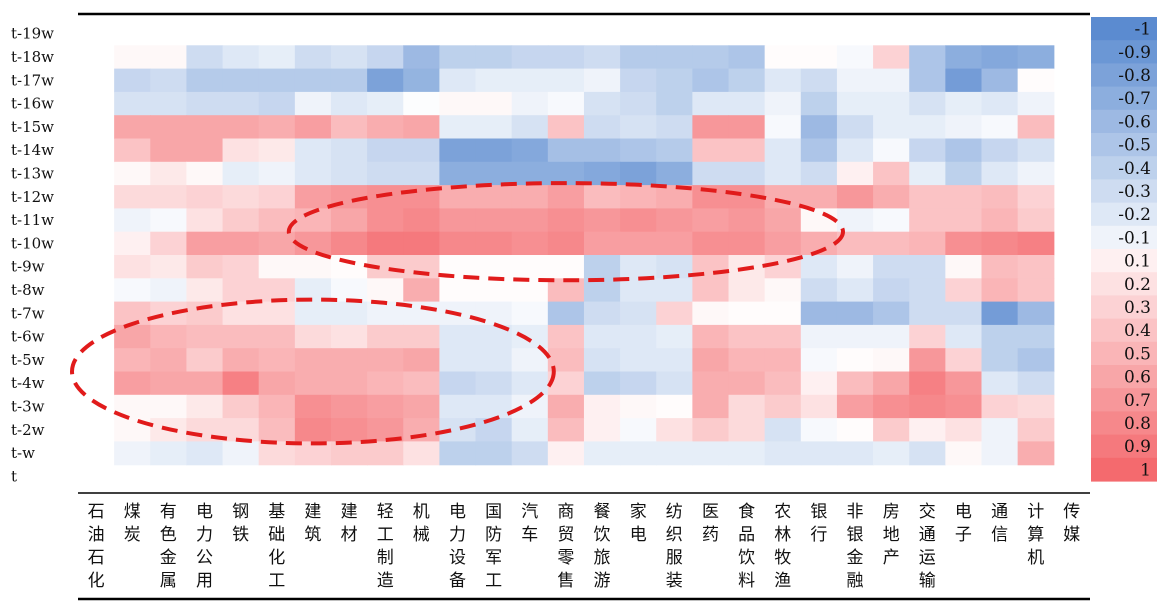 This screenshot has height=606, width=1164. Describe the element at coordinates (746, 535) in the screenshot. I see `column-label-char: 品` at that location.